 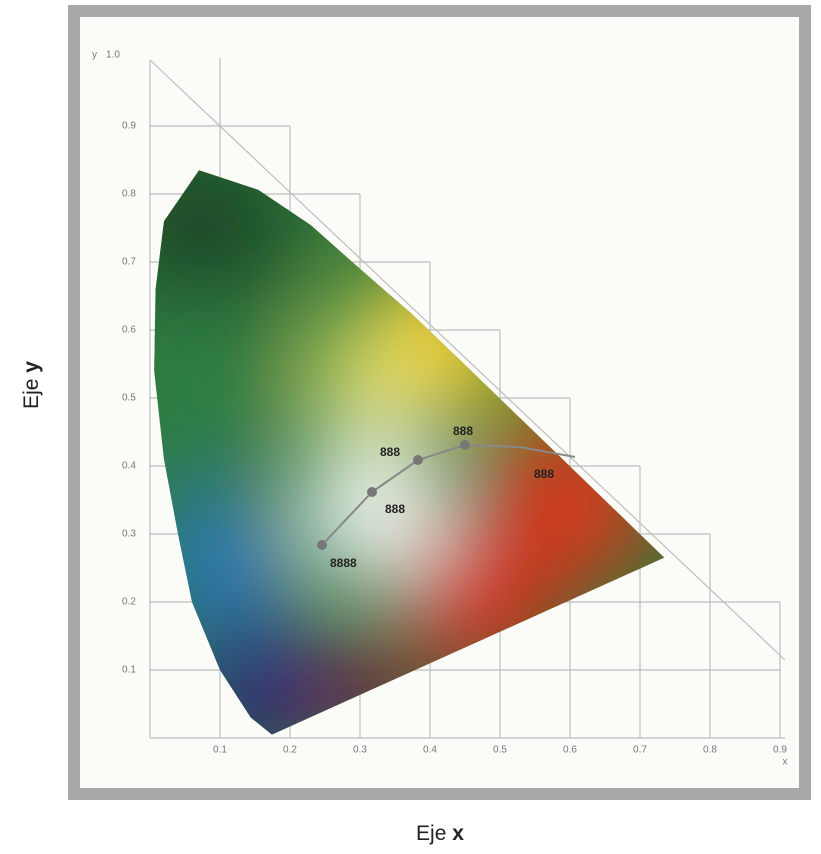 I want to click on x-axis-title: Eje x, so click(x=440, y=833).